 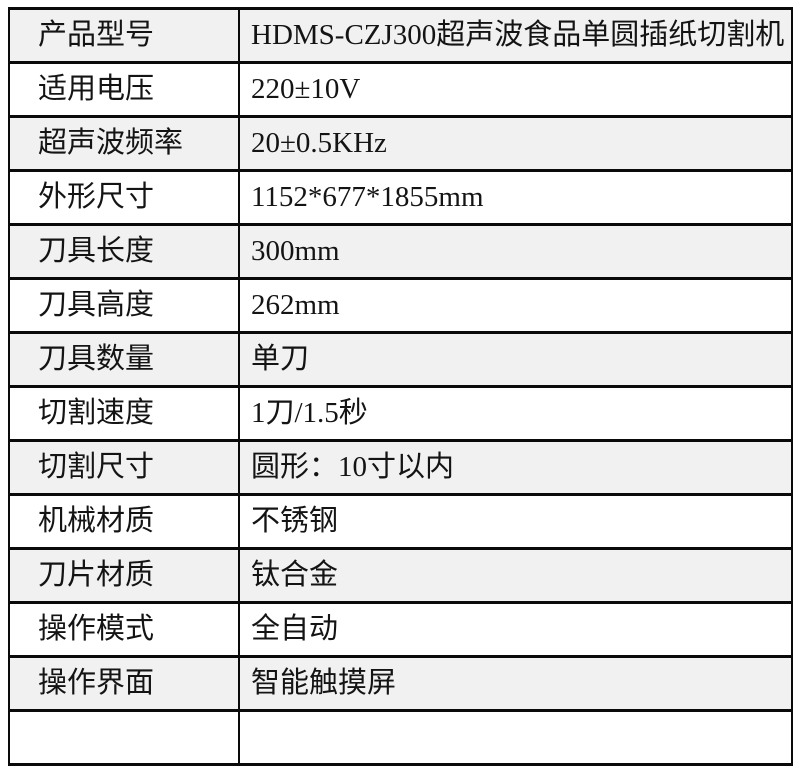 I want to click on table-row-partial, so click(x=400, y=737).